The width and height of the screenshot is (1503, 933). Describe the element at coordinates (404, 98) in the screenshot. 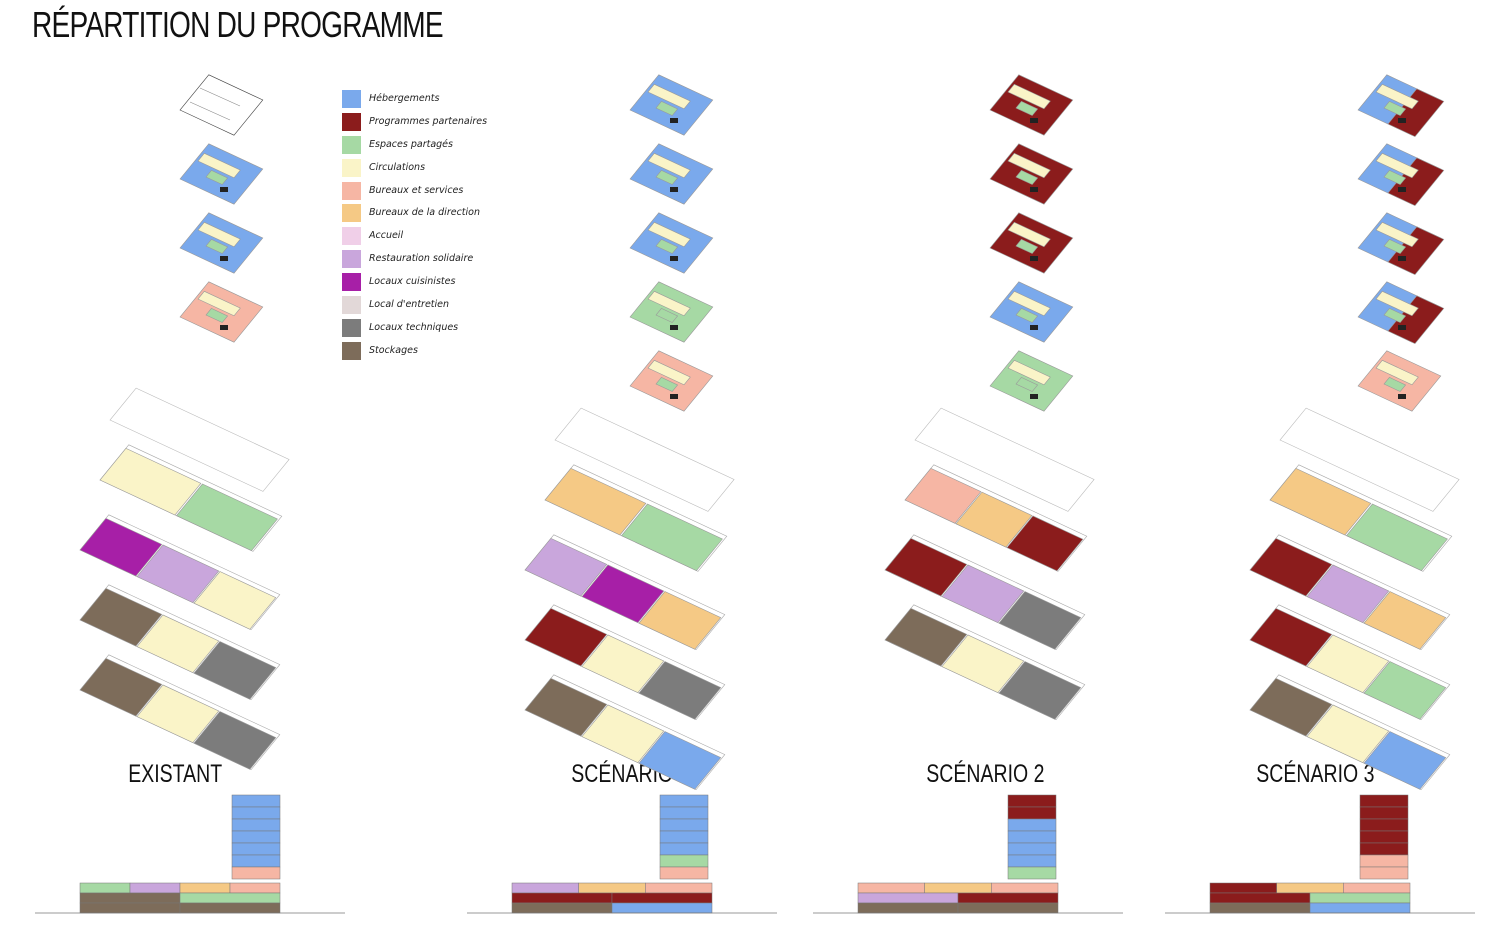

I see `legend-label: Hébergements` at that location.